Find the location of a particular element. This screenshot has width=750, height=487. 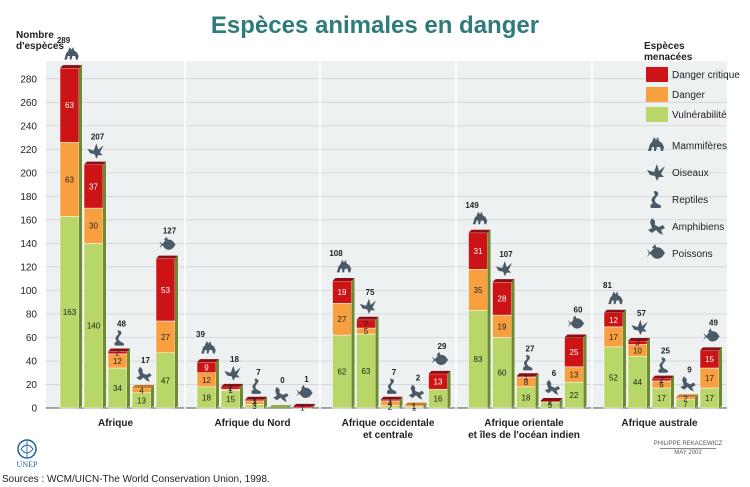

bar-total-label: 57 is located at coordinates (641, 313).